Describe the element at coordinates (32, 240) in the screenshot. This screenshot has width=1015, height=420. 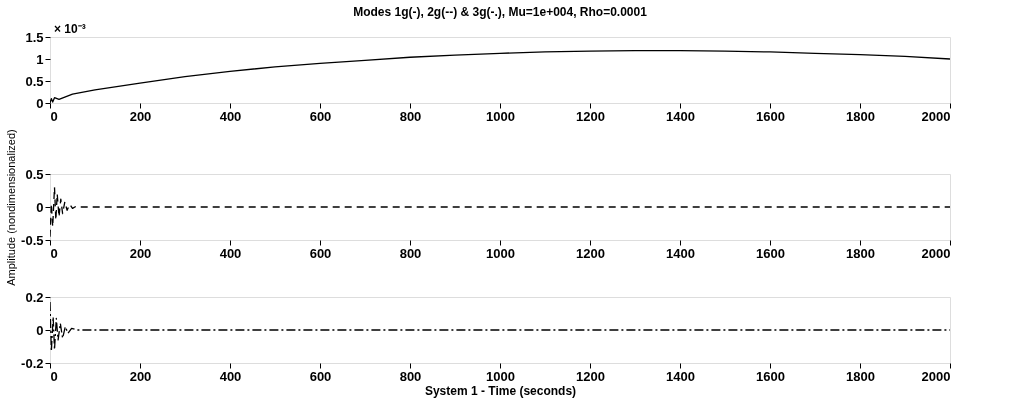
I see `y-tick-label: -0.5` at that location.